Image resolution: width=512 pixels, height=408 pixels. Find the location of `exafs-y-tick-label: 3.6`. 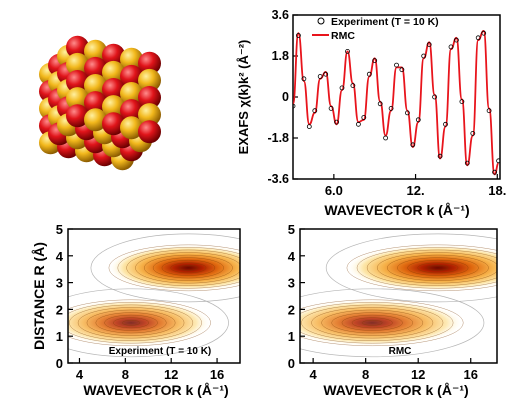

exafs-y-tick-label: 3.6 is located at coordinates (280, 15).